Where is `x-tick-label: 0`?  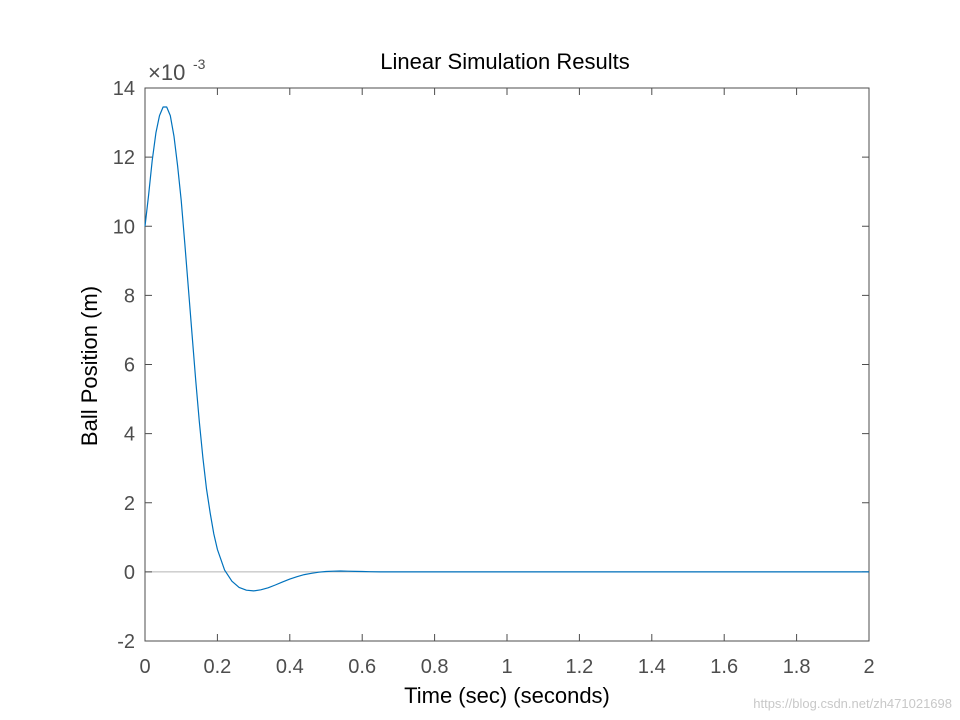 x-tick-label: 0 is located at coordinates (144, 667).